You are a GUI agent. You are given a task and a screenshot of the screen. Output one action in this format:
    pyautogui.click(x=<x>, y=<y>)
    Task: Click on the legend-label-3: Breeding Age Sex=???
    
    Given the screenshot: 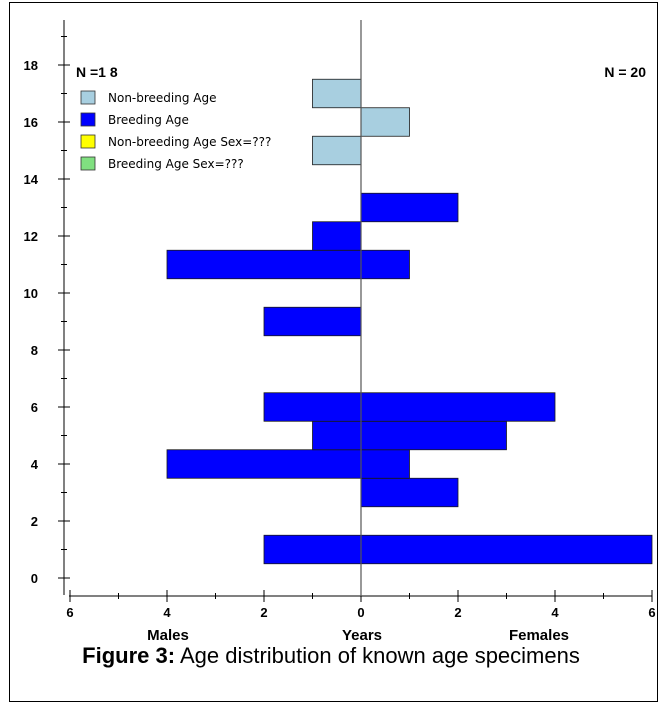 What is the action you would take?
    pyautogui.click(x=176, y=164)
    